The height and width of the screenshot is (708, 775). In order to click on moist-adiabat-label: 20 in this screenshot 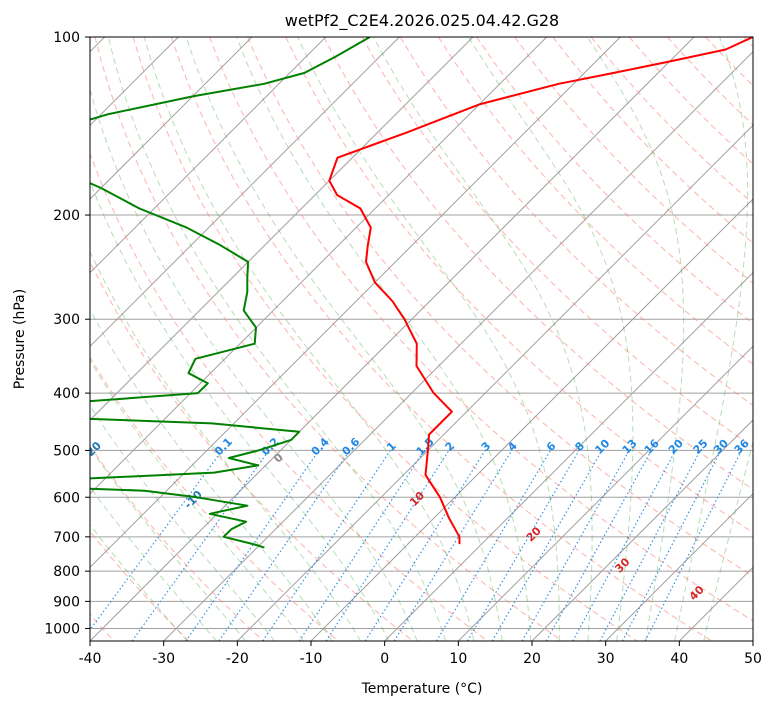, I will do `click(534, 534)`.